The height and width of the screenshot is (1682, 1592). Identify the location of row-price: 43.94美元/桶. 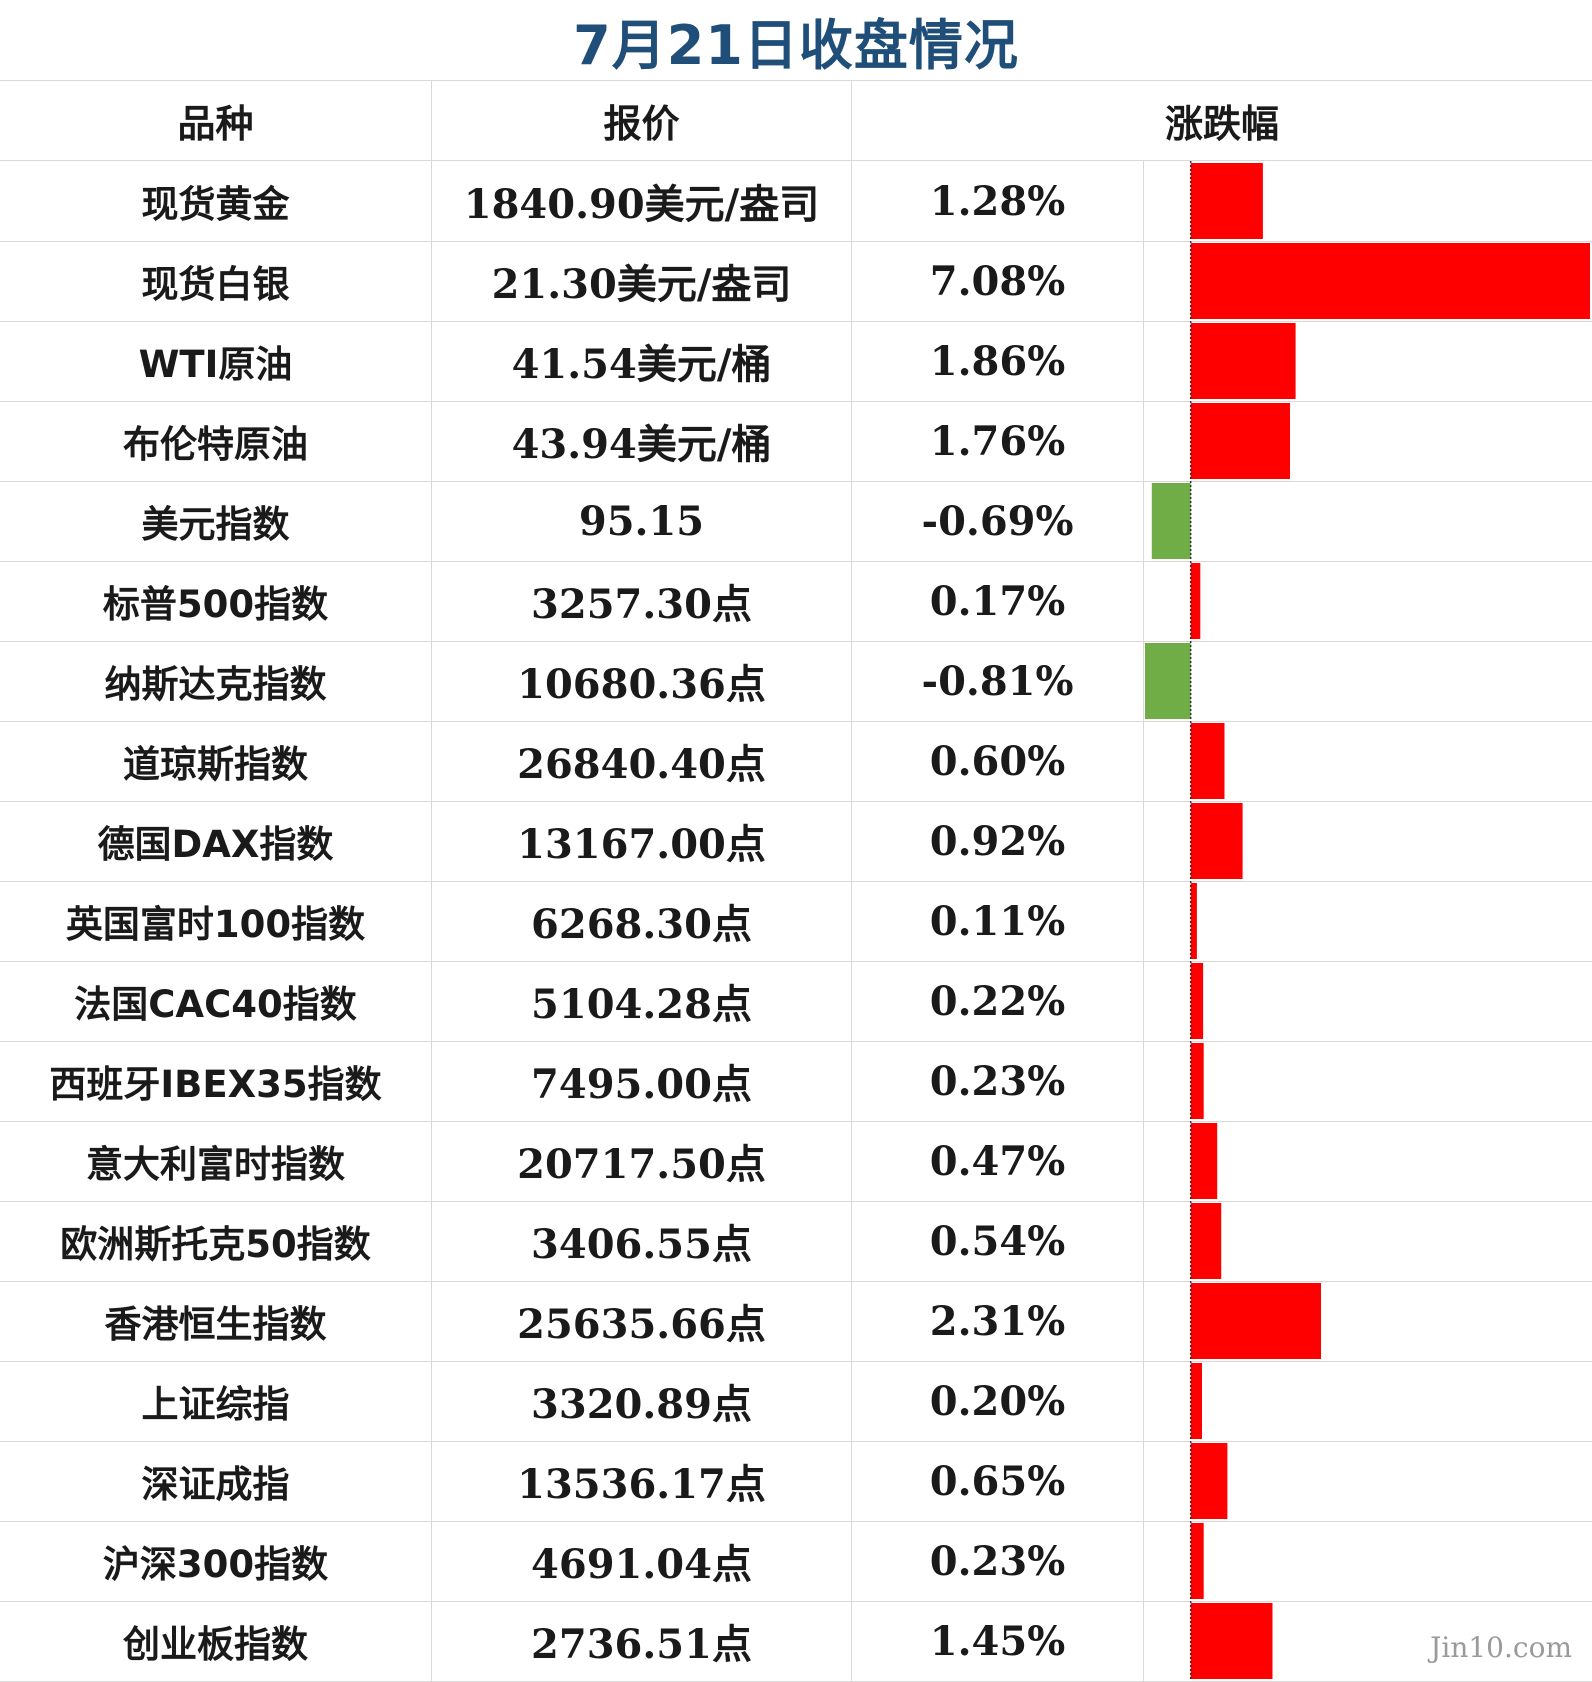
(642, 441).